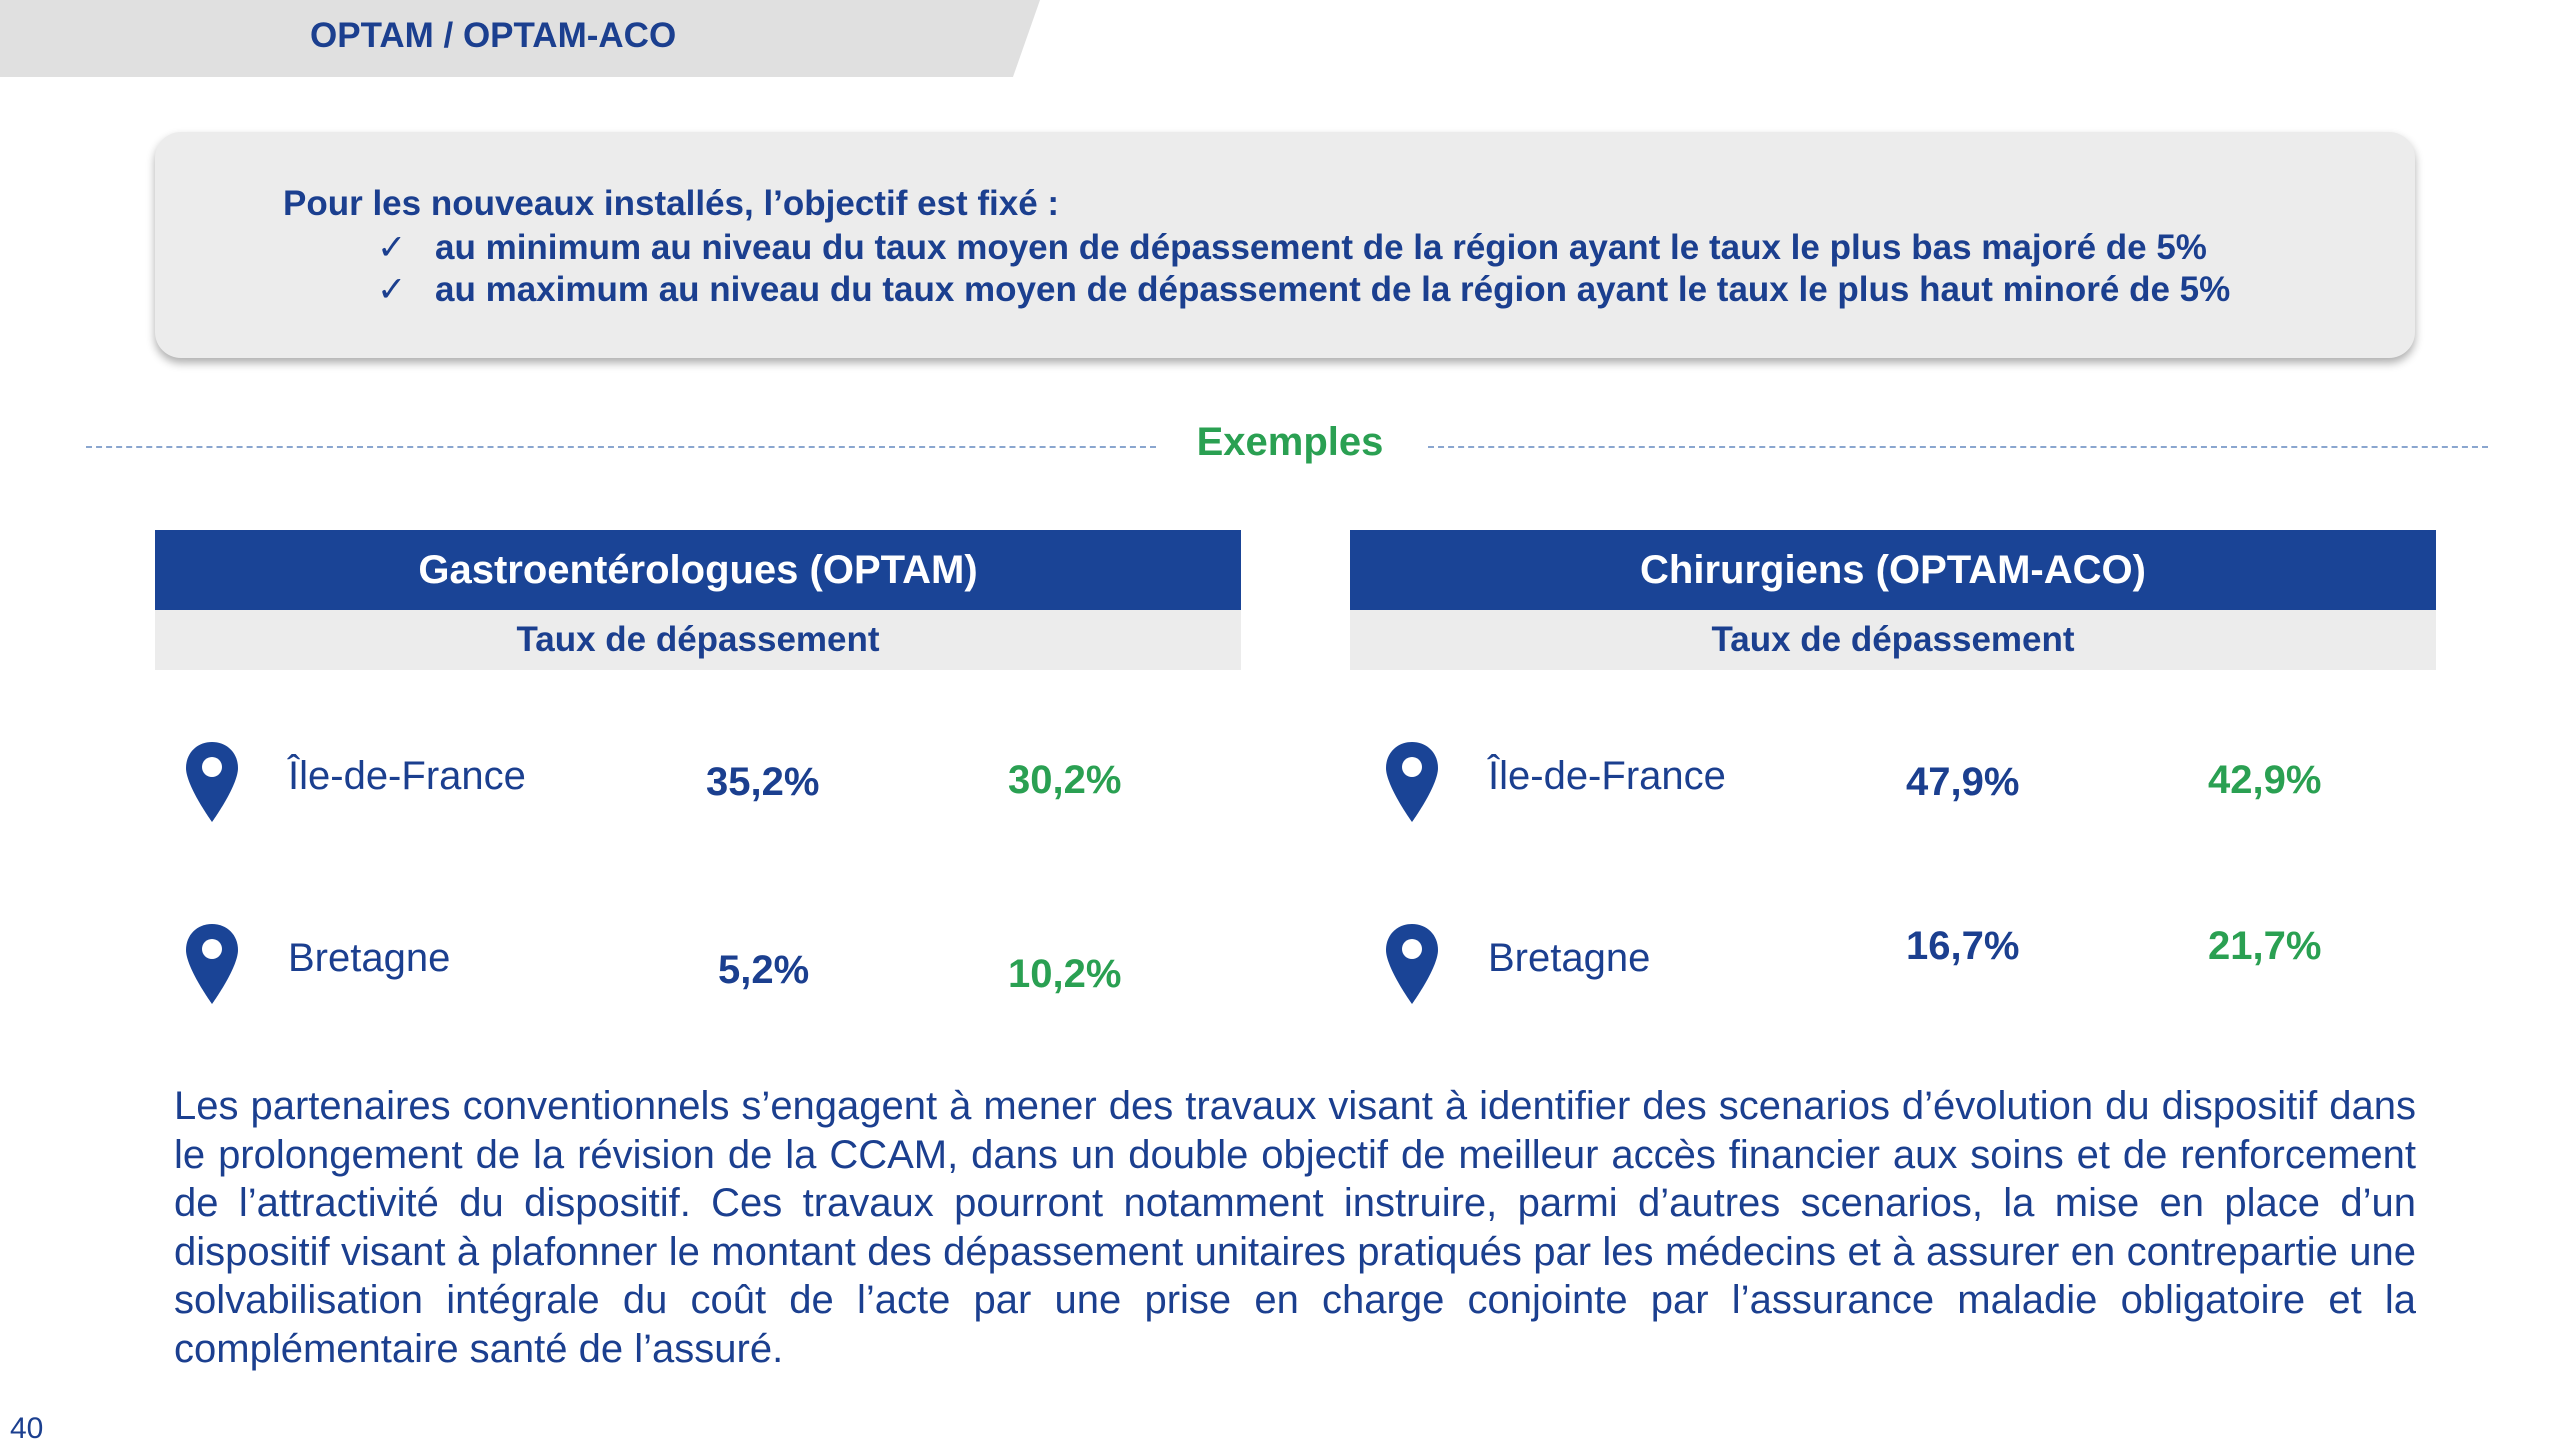  Describe the element at coordinates (1893, 570) in the screenshot. I see `card-title-chirurgiens: Chirurgiens (OPTAM-ACO)` at that location.